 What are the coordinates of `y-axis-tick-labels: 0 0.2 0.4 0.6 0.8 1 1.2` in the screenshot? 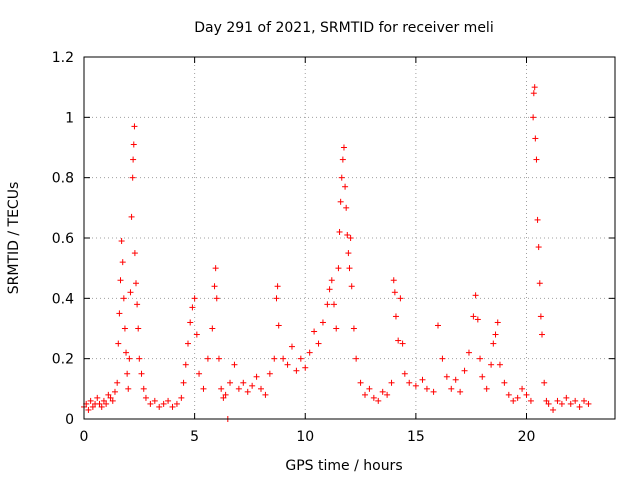 It's located at (63, 239).